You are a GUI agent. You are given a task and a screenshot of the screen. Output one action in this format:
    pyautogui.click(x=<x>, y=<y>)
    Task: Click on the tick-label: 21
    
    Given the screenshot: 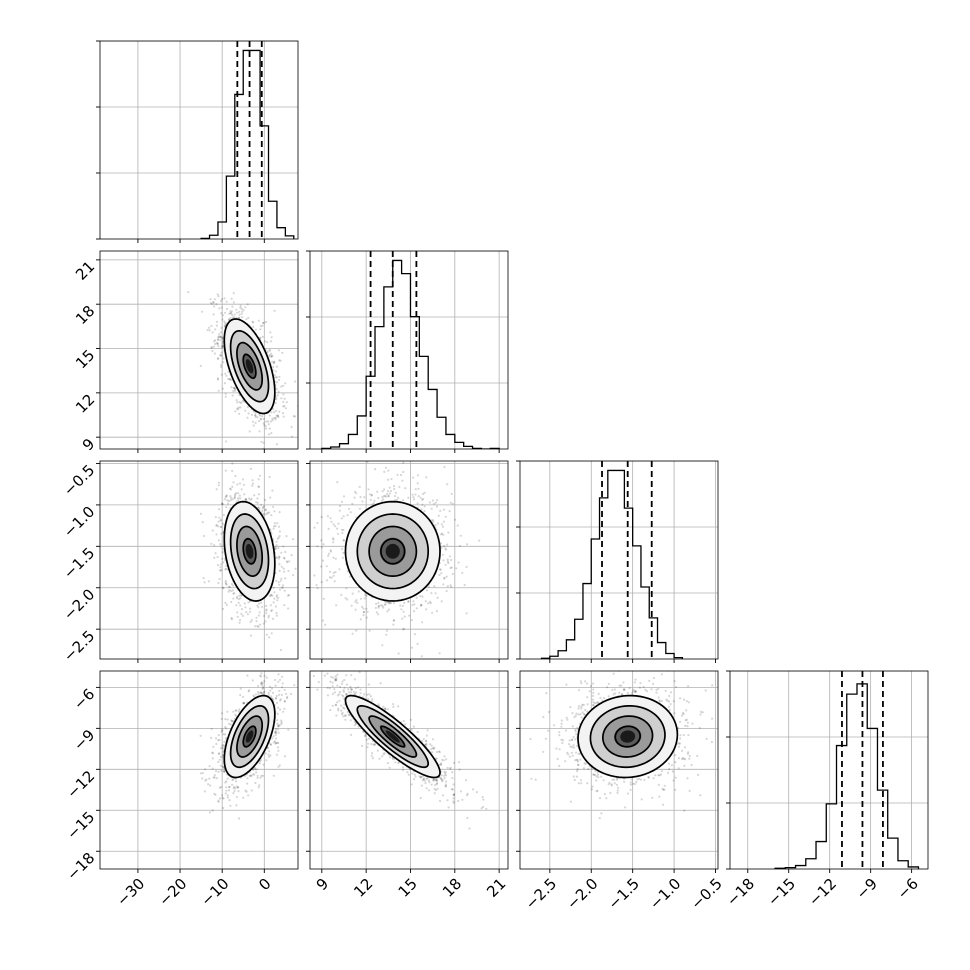 What is the action you would take?
    pyautogui.click(x=85, y=271)
    